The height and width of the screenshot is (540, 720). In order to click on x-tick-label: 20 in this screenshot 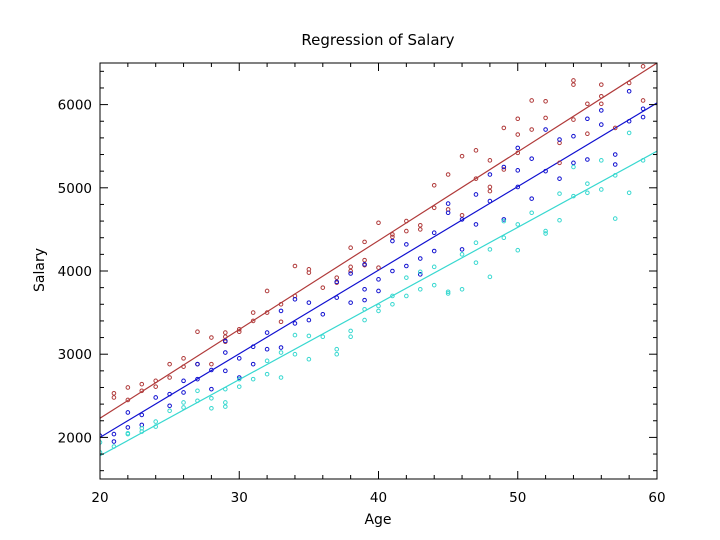, I will do `click(99, 498)`.